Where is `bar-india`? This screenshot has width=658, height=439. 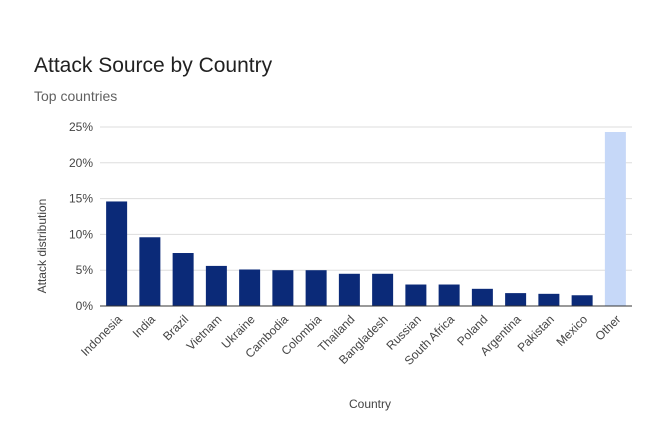 bar-india is located at coordinates (150, 271).